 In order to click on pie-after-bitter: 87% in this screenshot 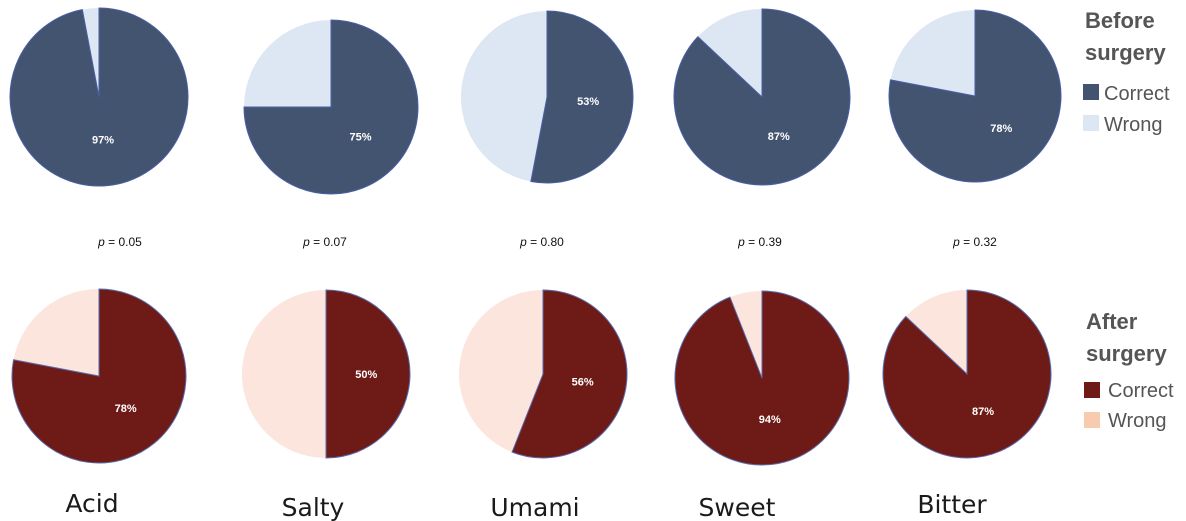, I will do `click(967, 374)`.